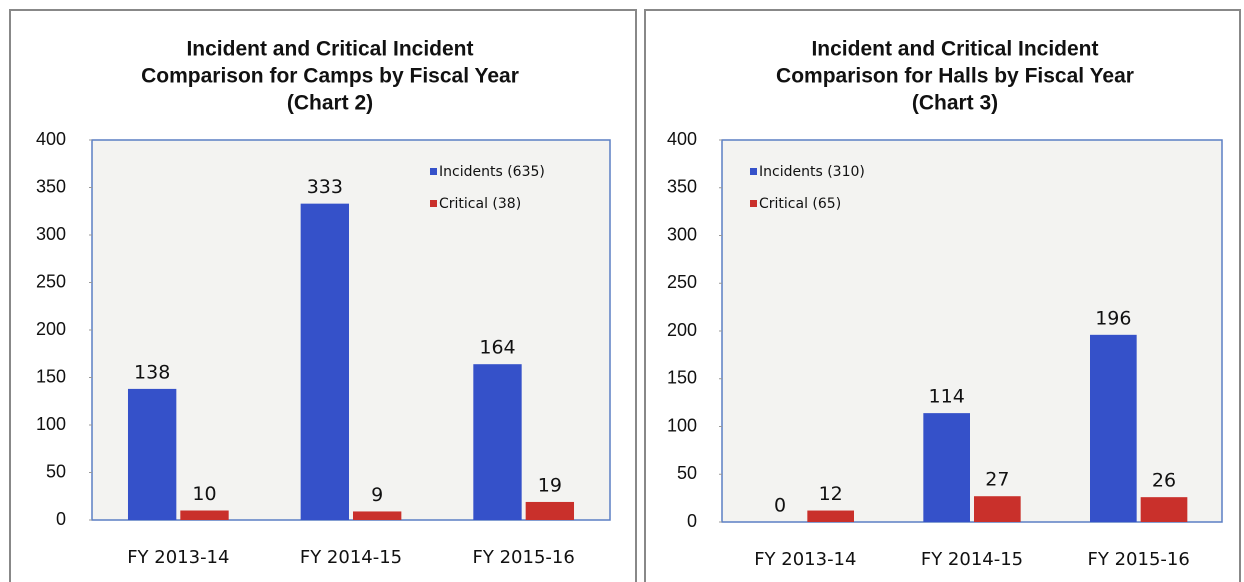 The height and width of the screenshot is (582, 1244). I want to click on data-label: 26, so click(1164, 481).